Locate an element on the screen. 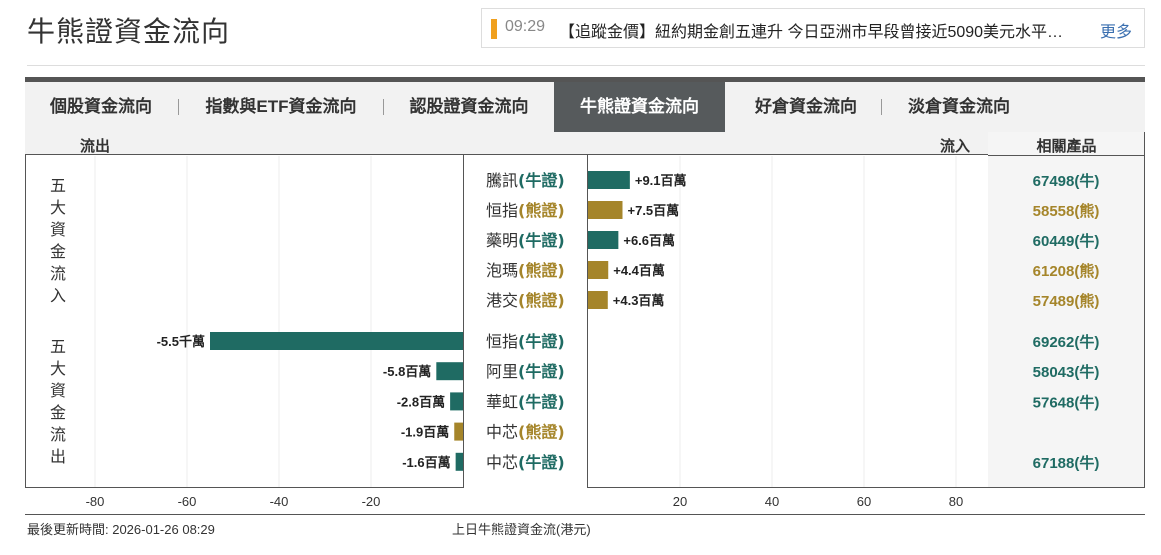 The image size is (1161, 555). stock-name-label: 騰訊(牛證) is located at coordinates (525, 180).